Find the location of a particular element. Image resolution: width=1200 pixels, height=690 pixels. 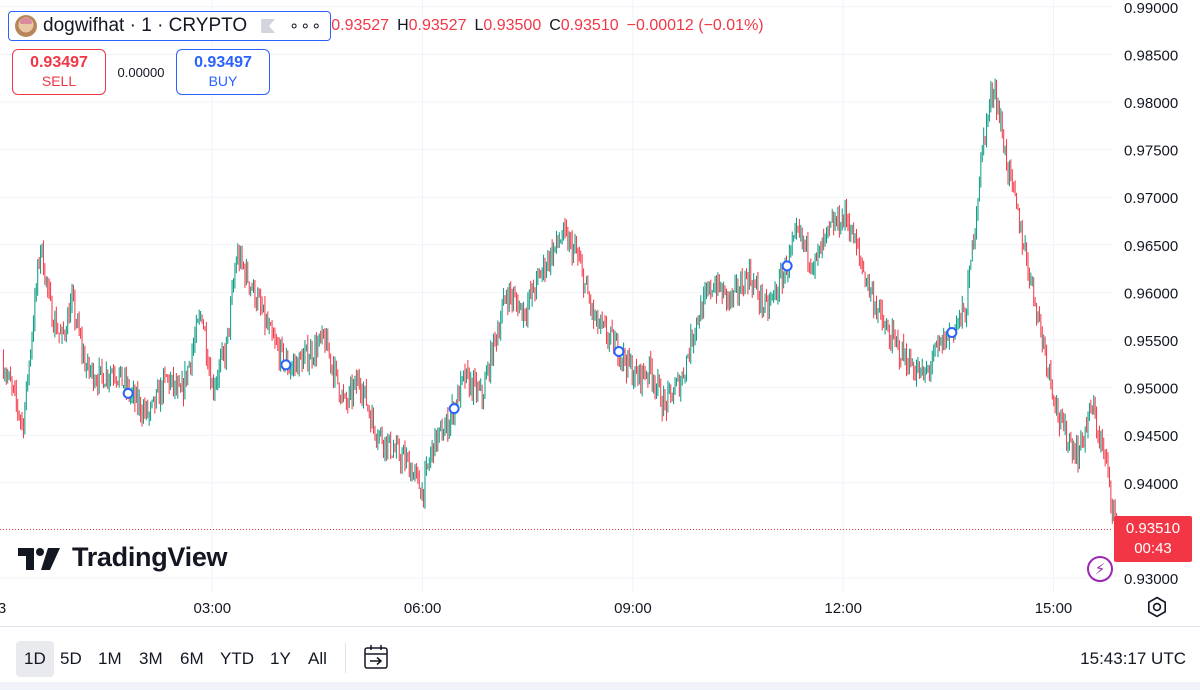

open-value: 0.93527 is located at coordinates (360, 25).